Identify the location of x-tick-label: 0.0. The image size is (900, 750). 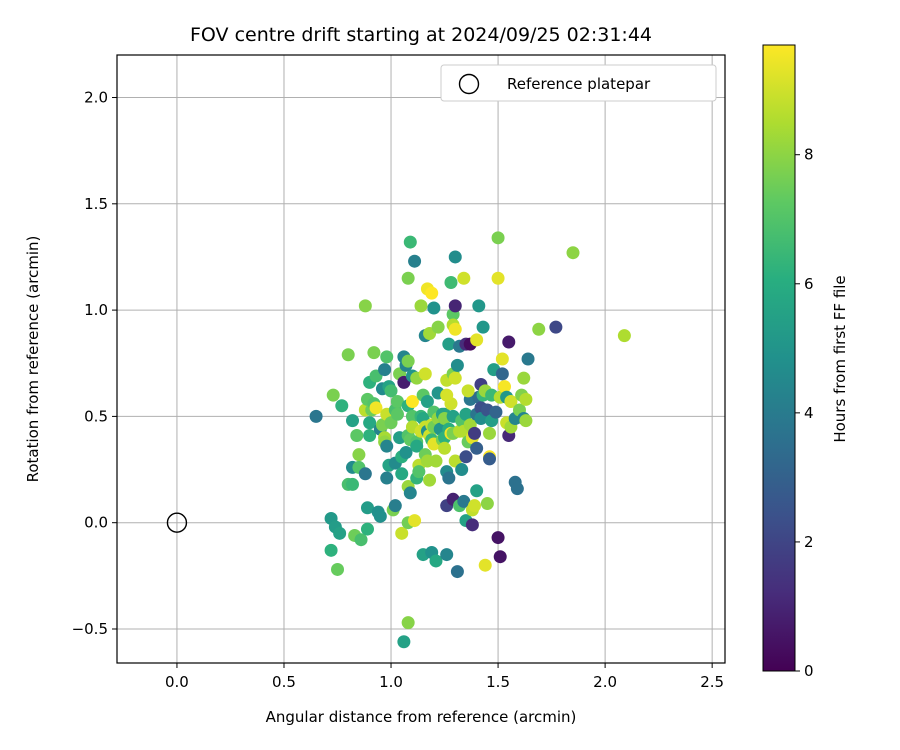
(177, 682).